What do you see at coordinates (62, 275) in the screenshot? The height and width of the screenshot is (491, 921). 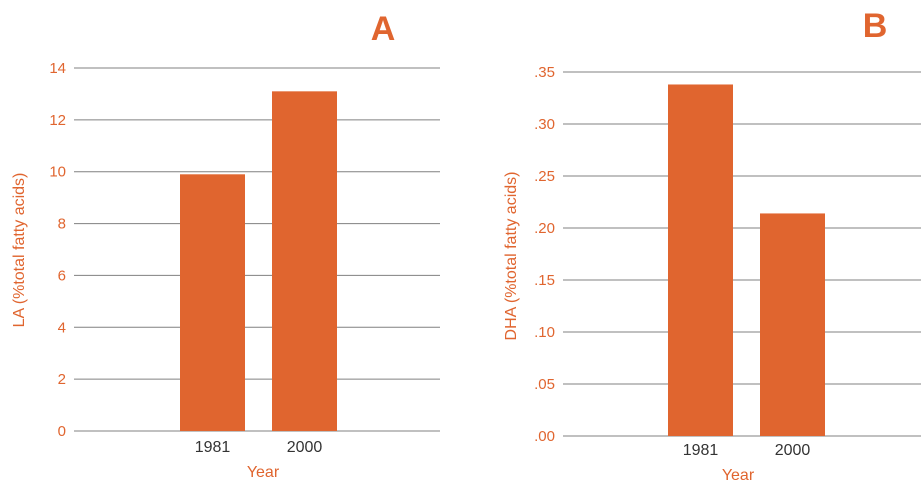 I see `chart-1-ytick-label: 6` at bounding box center [62, 275].